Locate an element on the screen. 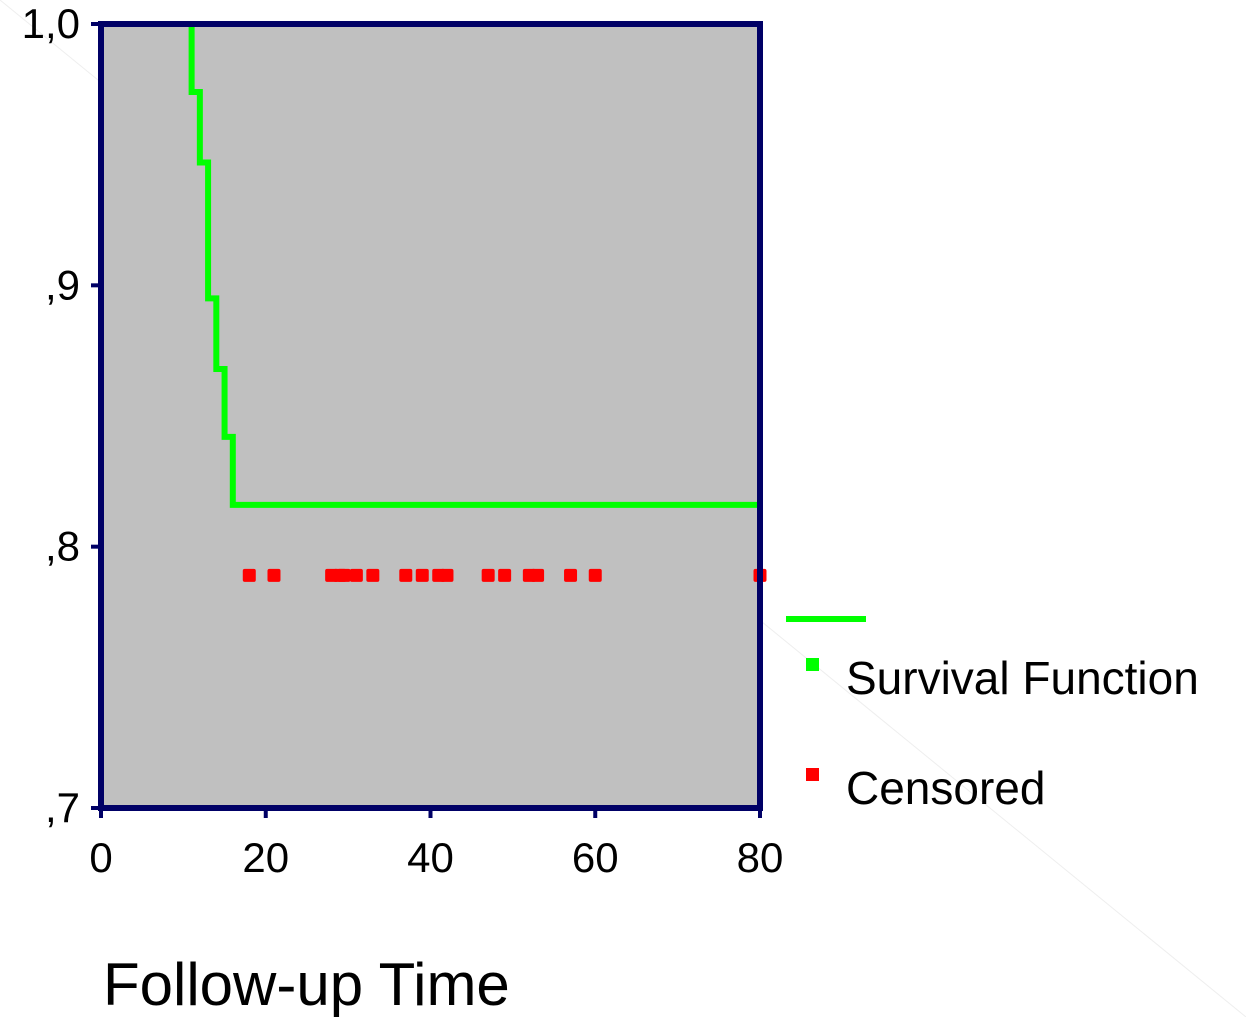  legend-censored-label: Censored is located at coordinates (945, 788).